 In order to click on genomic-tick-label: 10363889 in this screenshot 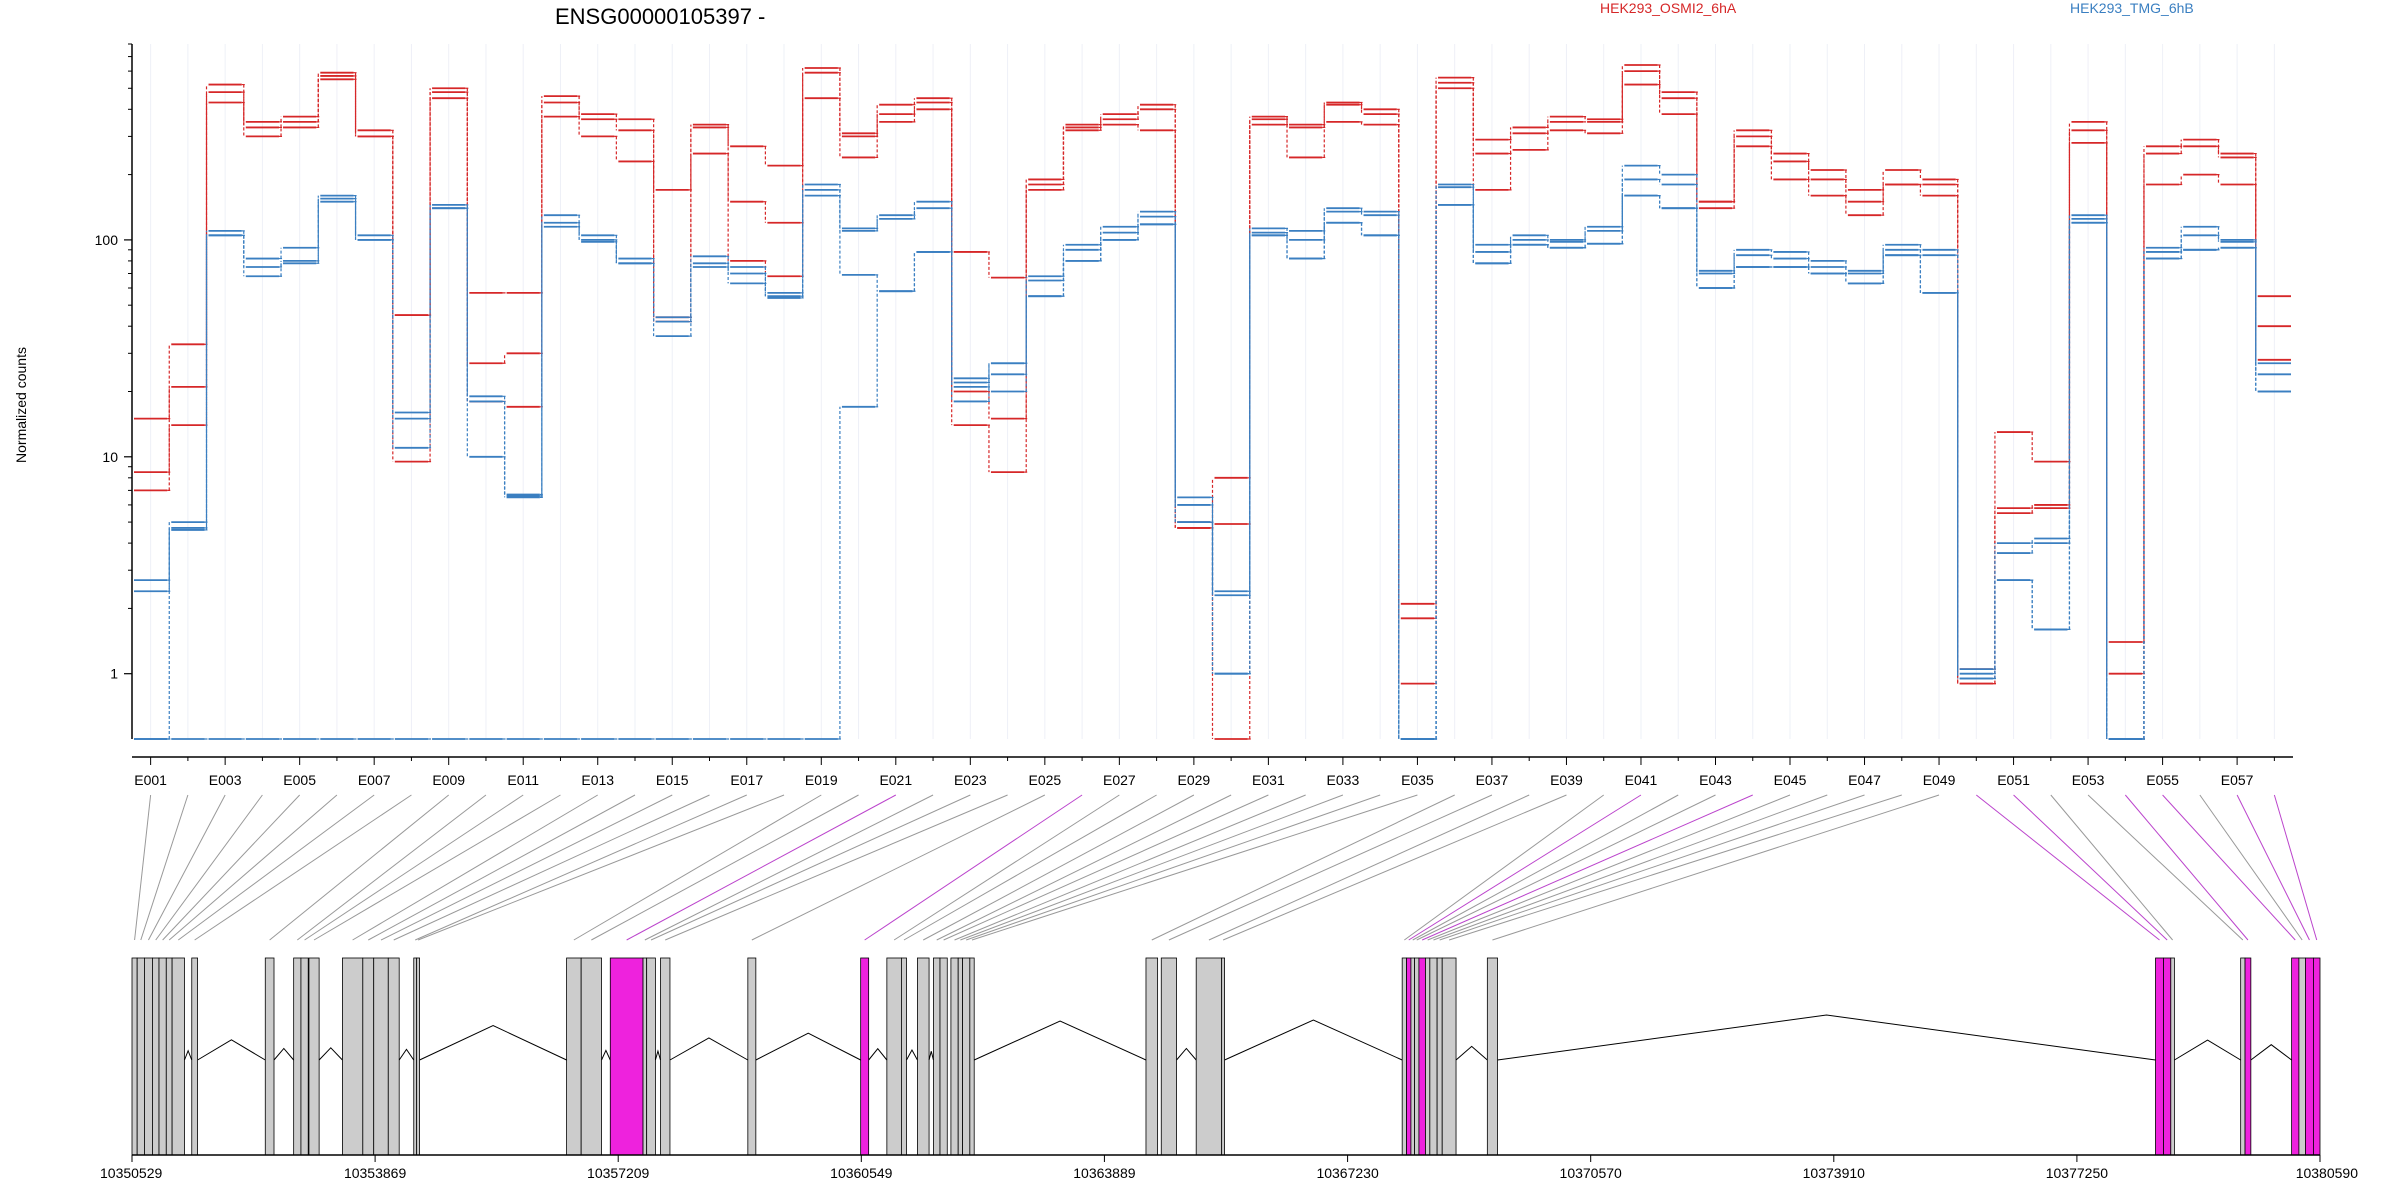, I will do `click(1104, 1173)`.